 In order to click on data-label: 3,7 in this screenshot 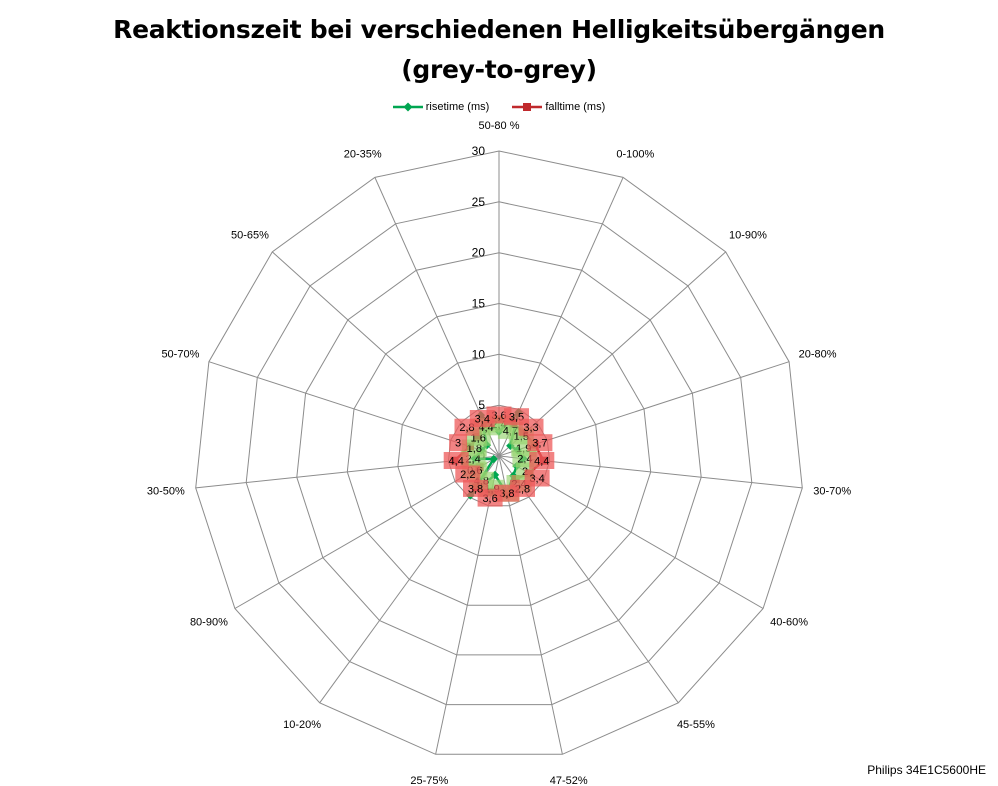, I will do `click(539, 444)`.